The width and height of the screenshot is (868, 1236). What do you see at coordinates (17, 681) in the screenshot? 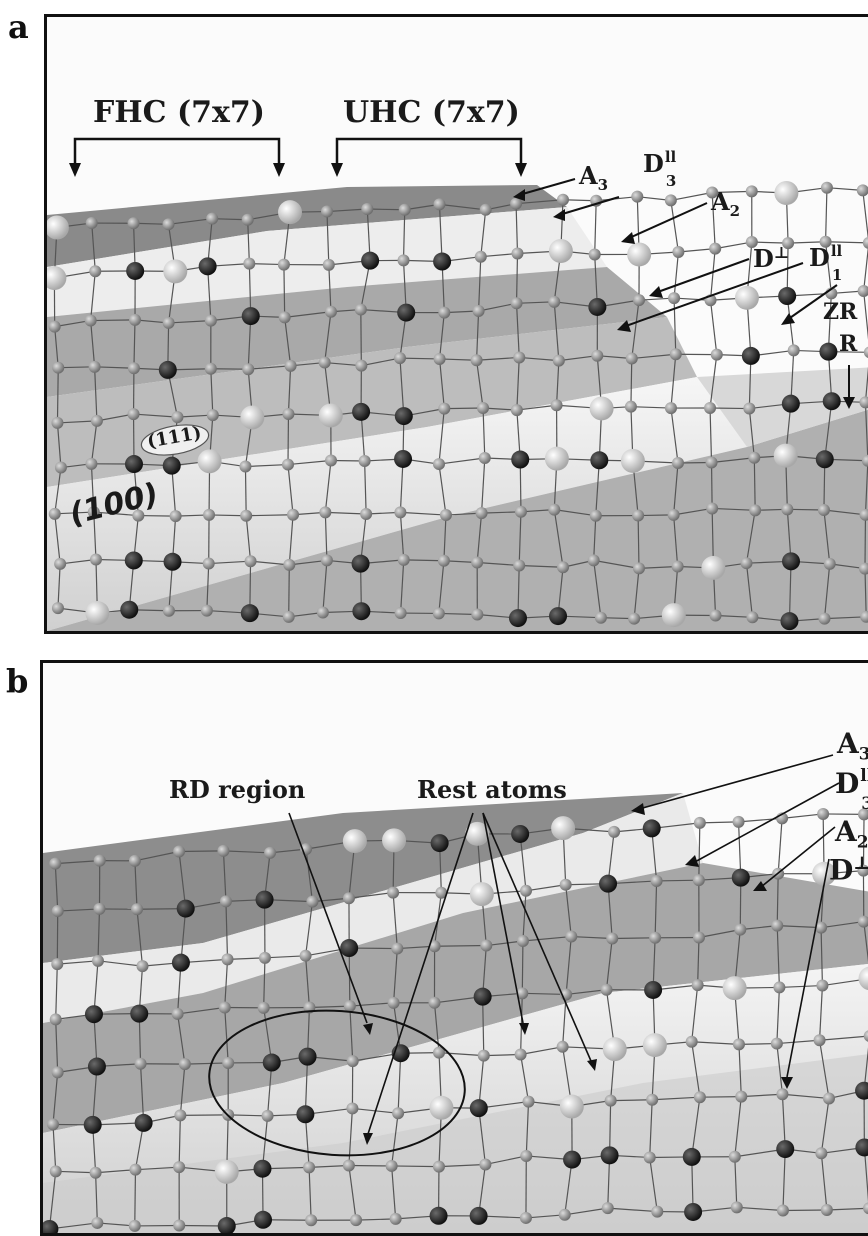
I see `panel-b-letter: b` at bounding box center [17, 681].